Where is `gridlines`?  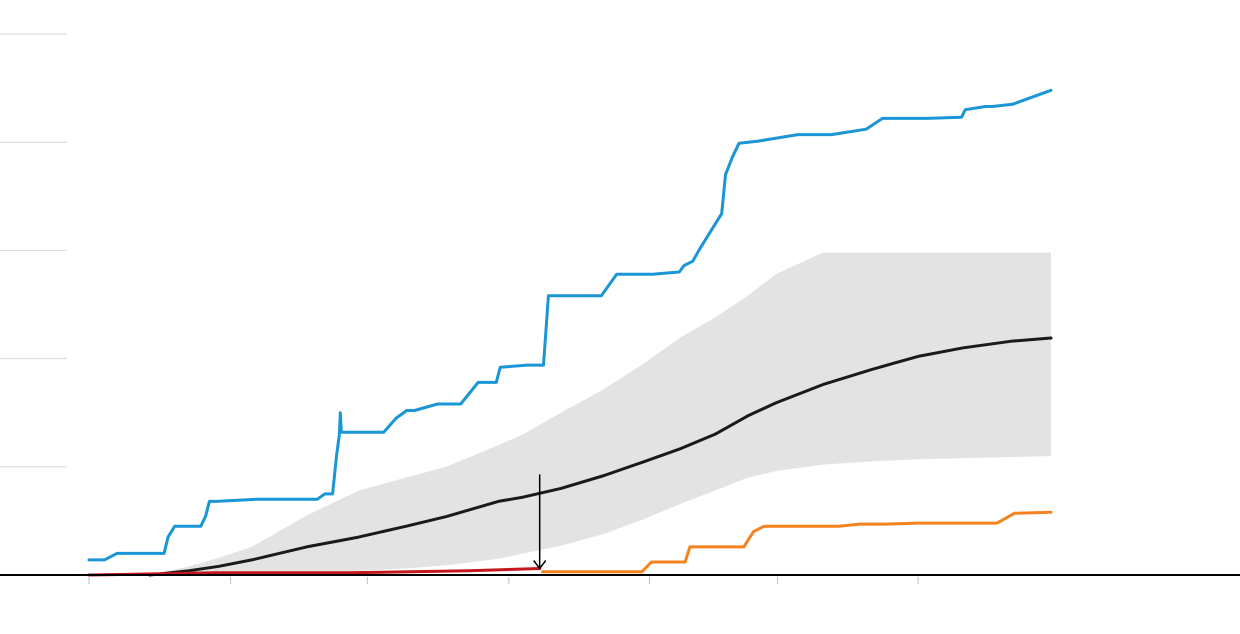
gridlines is located at coordinates (33, 250).